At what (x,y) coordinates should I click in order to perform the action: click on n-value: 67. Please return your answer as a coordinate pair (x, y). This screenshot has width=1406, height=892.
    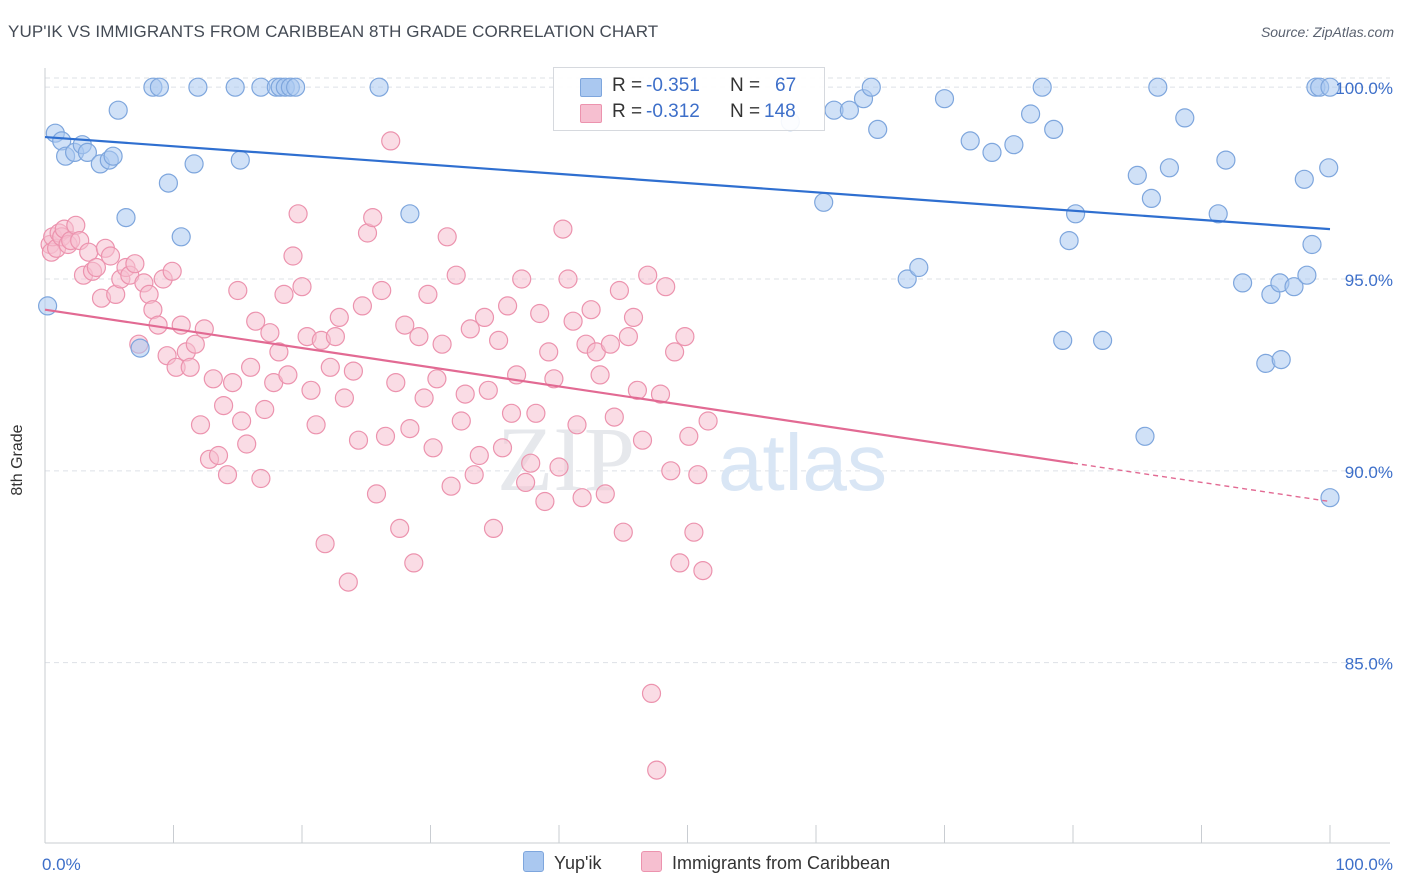
    Looking at the image, I should click on (786, 85).